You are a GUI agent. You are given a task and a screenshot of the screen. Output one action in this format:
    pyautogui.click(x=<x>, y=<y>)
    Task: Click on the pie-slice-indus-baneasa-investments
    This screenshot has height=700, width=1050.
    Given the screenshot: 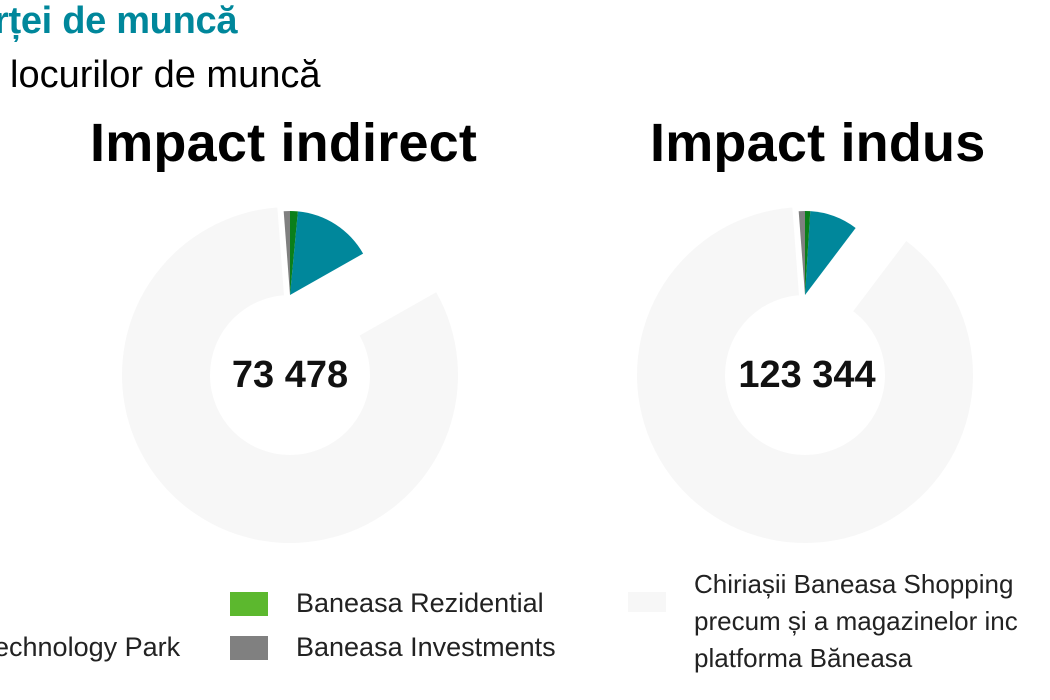 What is the action you would take?
    pyautogui.click(x=801, y=253)
    